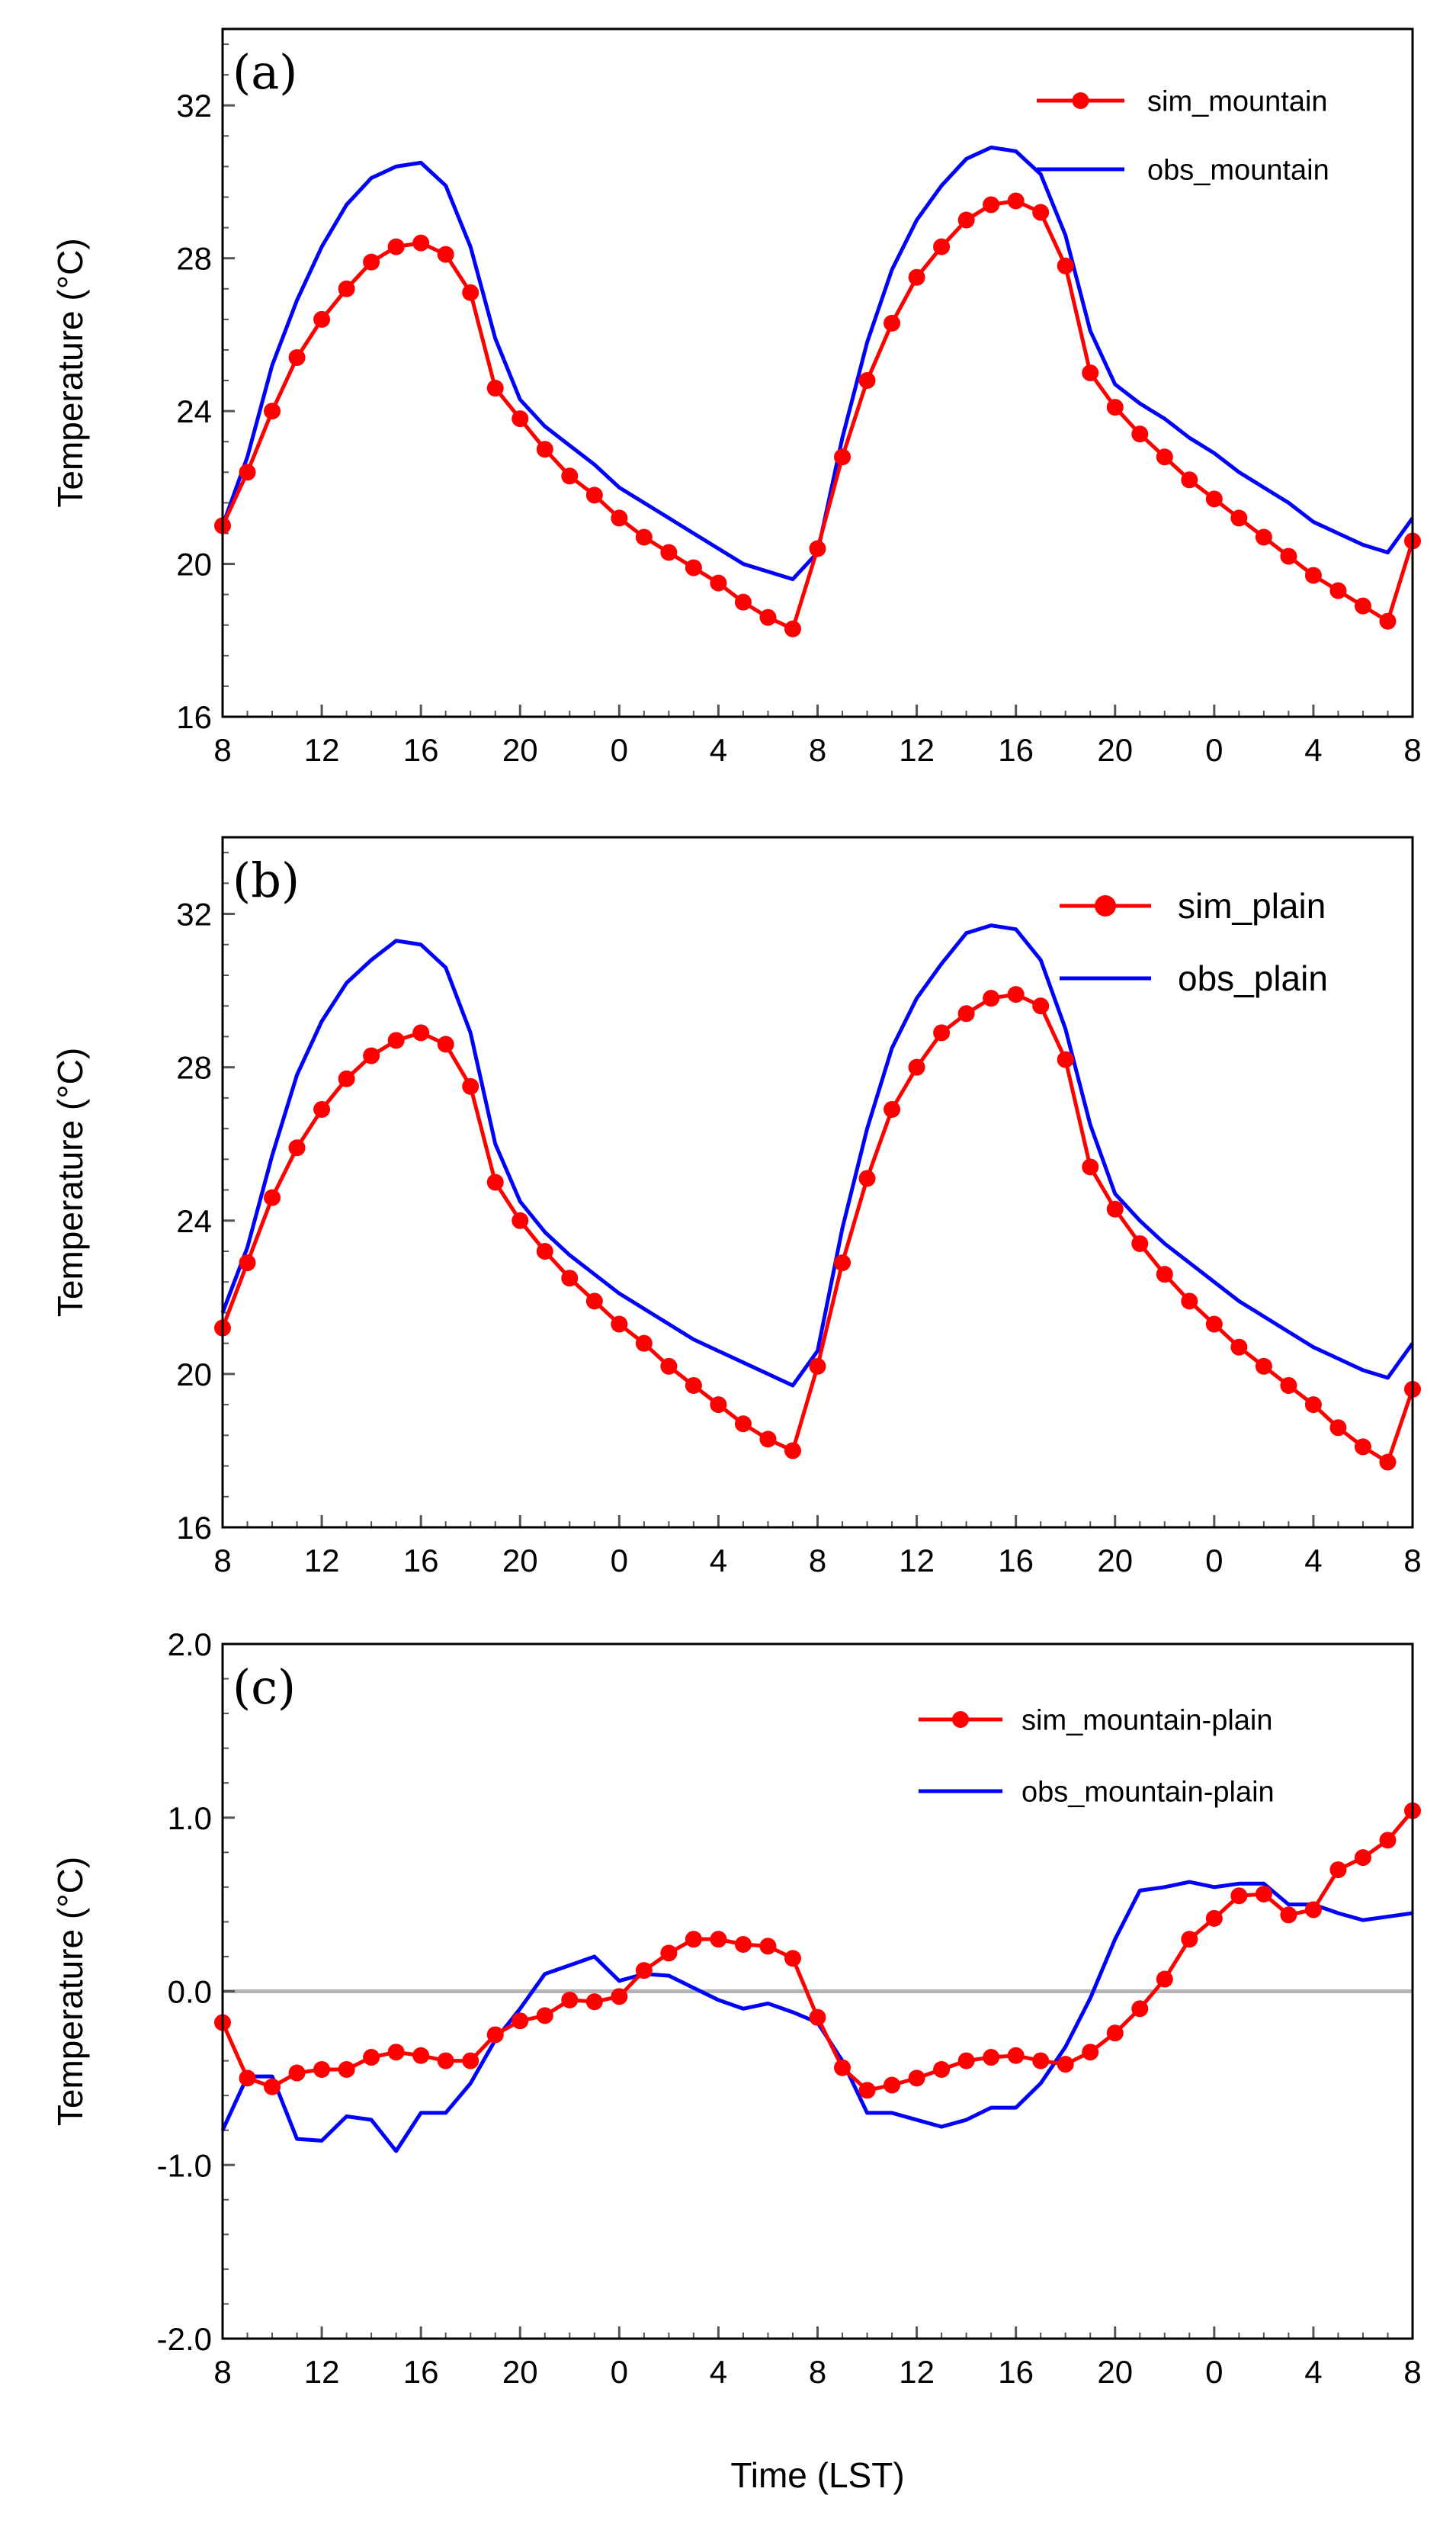  What do you see at coordinates (421, 750) in the screenshot?
I see `x-tick-label: 16` at bounding box center [421, 750].